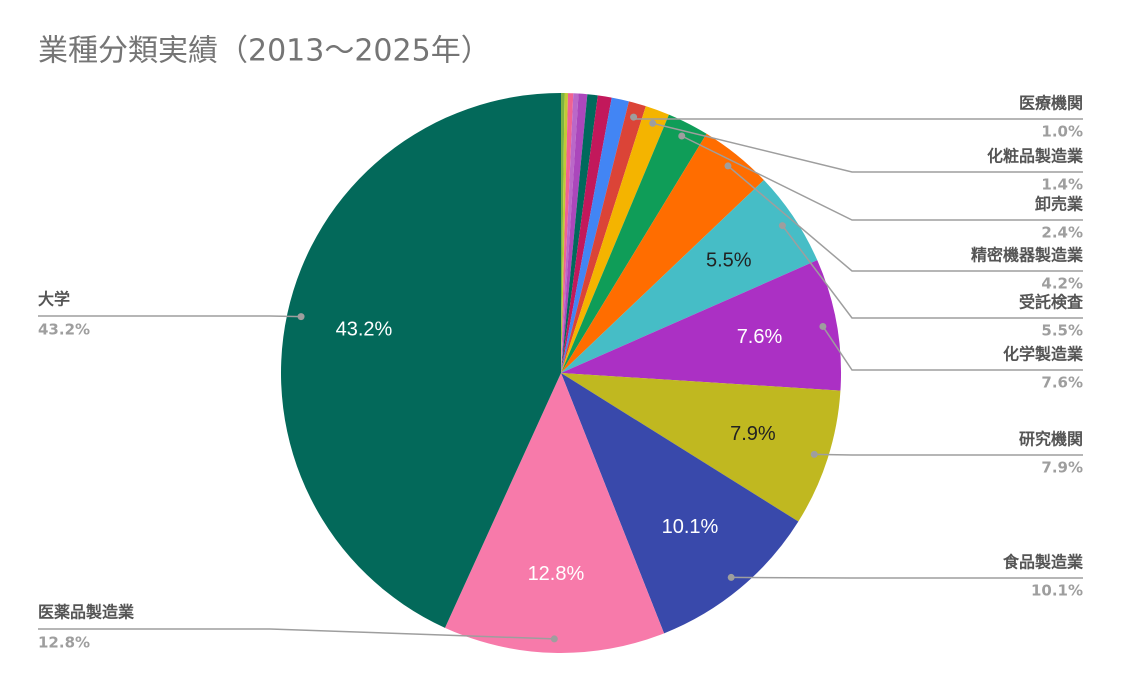 Image resolution: width=1126 pixels, height=694 pixels. I want to click on label-name: 化粧品製造業, so click(1035, 156).